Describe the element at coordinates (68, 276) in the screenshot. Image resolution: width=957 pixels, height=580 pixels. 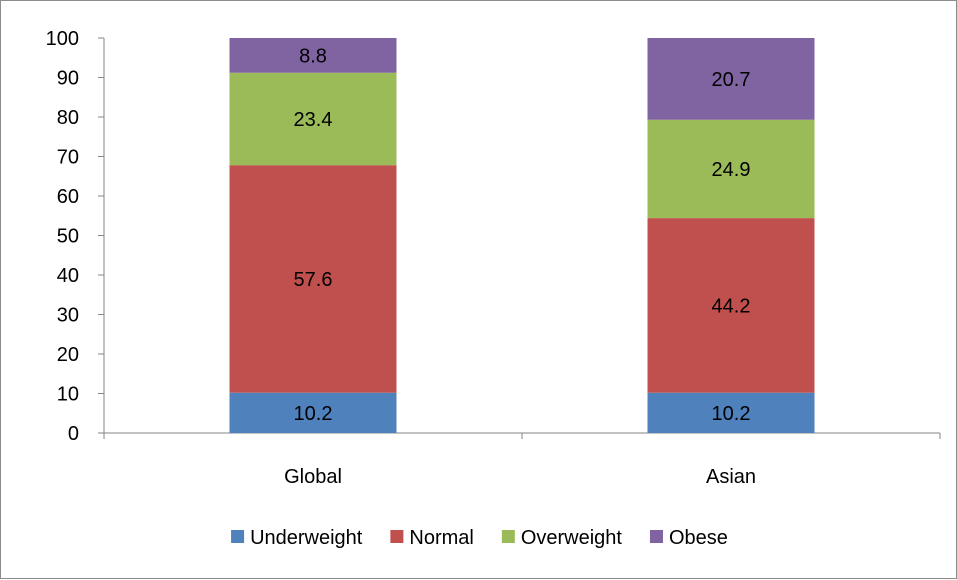
I see `y-tick-label: 40` at that location.